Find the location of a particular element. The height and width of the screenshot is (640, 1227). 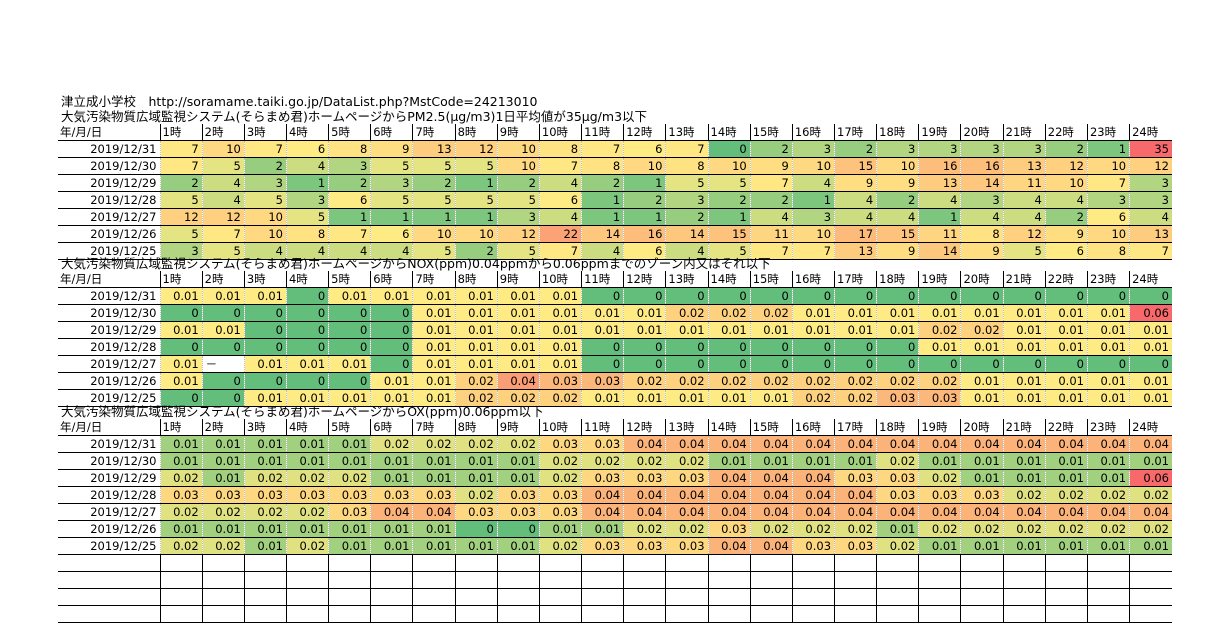

value-cell: 16 is located at coordinates (939, 166).